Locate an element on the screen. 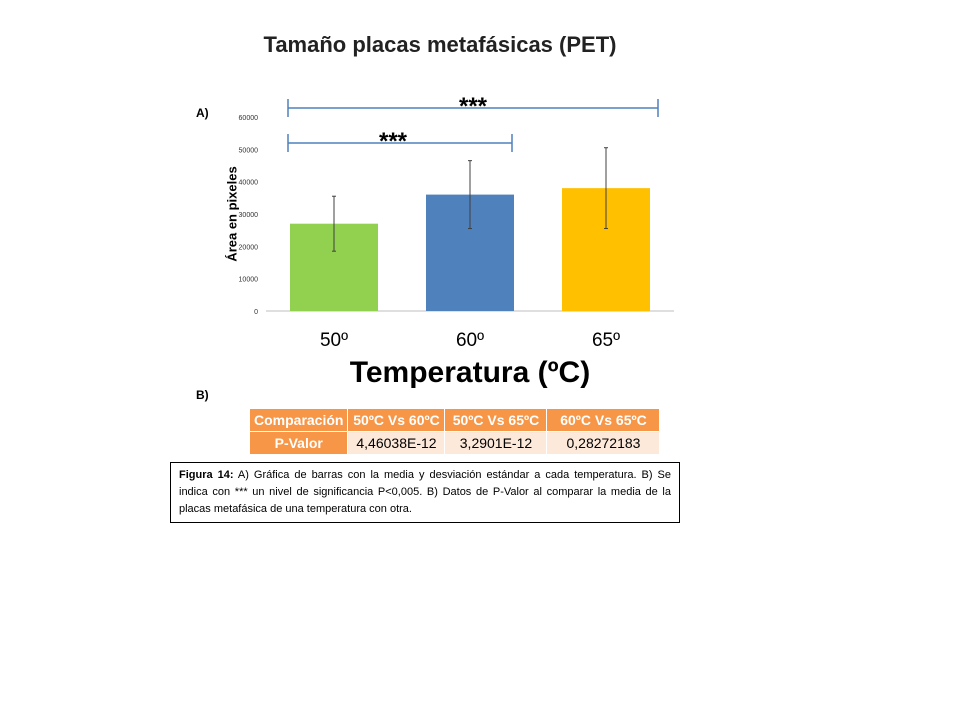 Image resolution: width=960 pixels, height=720 pixels. panel-b-label: B) is located at coordinates (202, 395).